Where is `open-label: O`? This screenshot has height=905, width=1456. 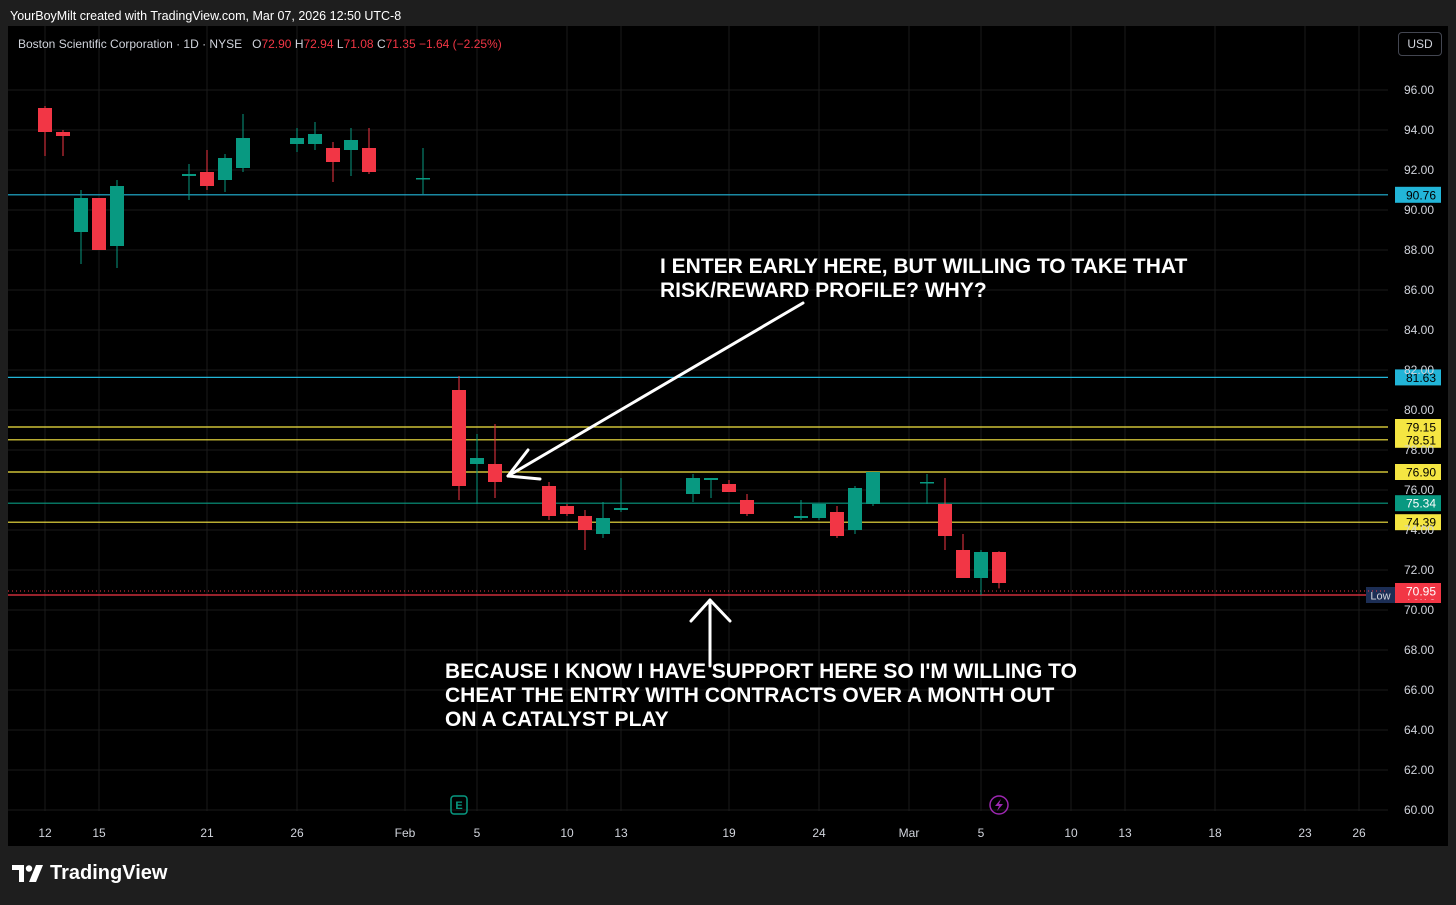
open-label: O is located at coordinates (257, 44).